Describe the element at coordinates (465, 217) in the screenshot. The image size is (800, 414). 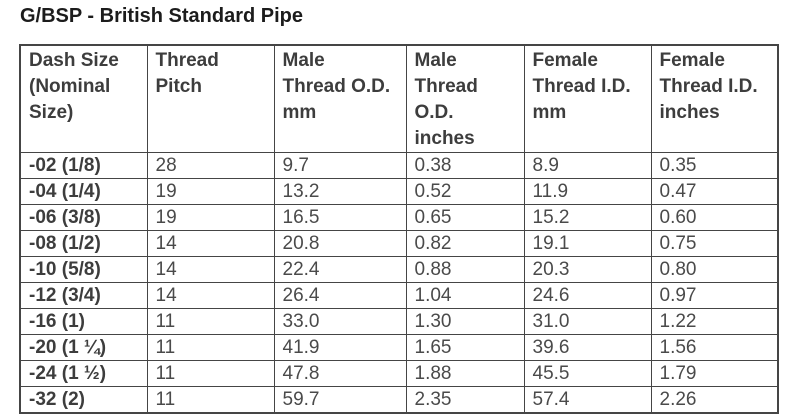
I see `cell-male-od-inches: 0.65` at that location.